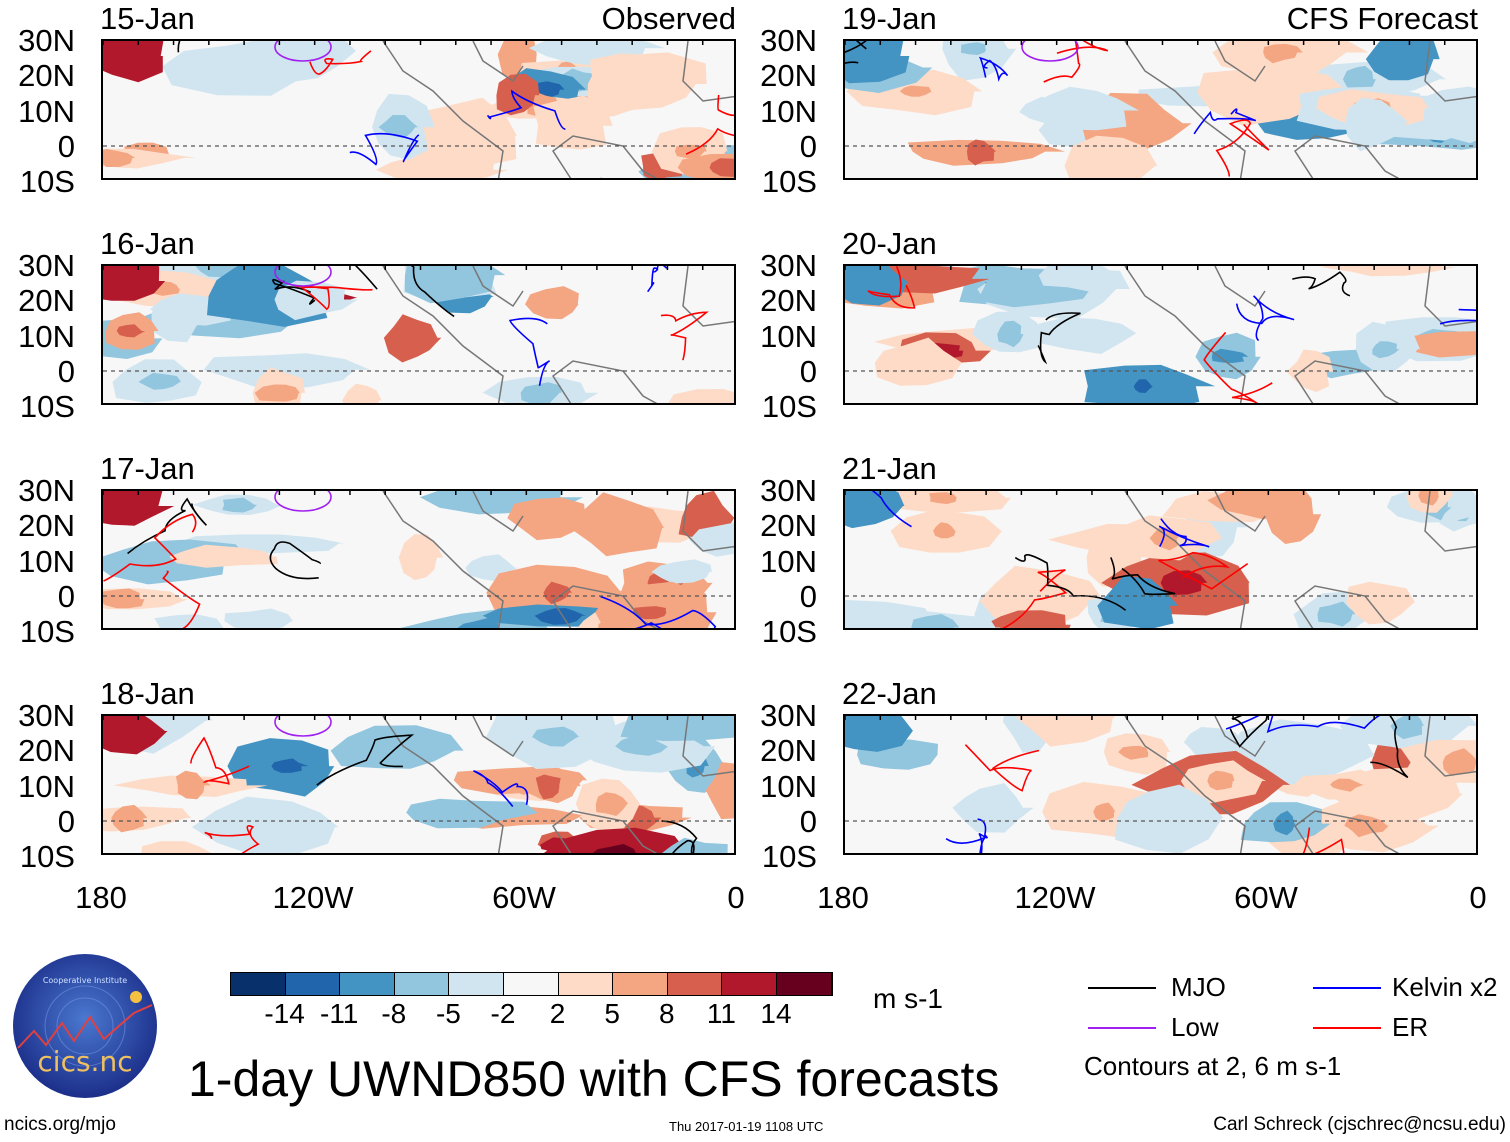  Describe the element at coordinates (1347, 988) in the screenshot. I see `legend-kelvin-line` at that location.